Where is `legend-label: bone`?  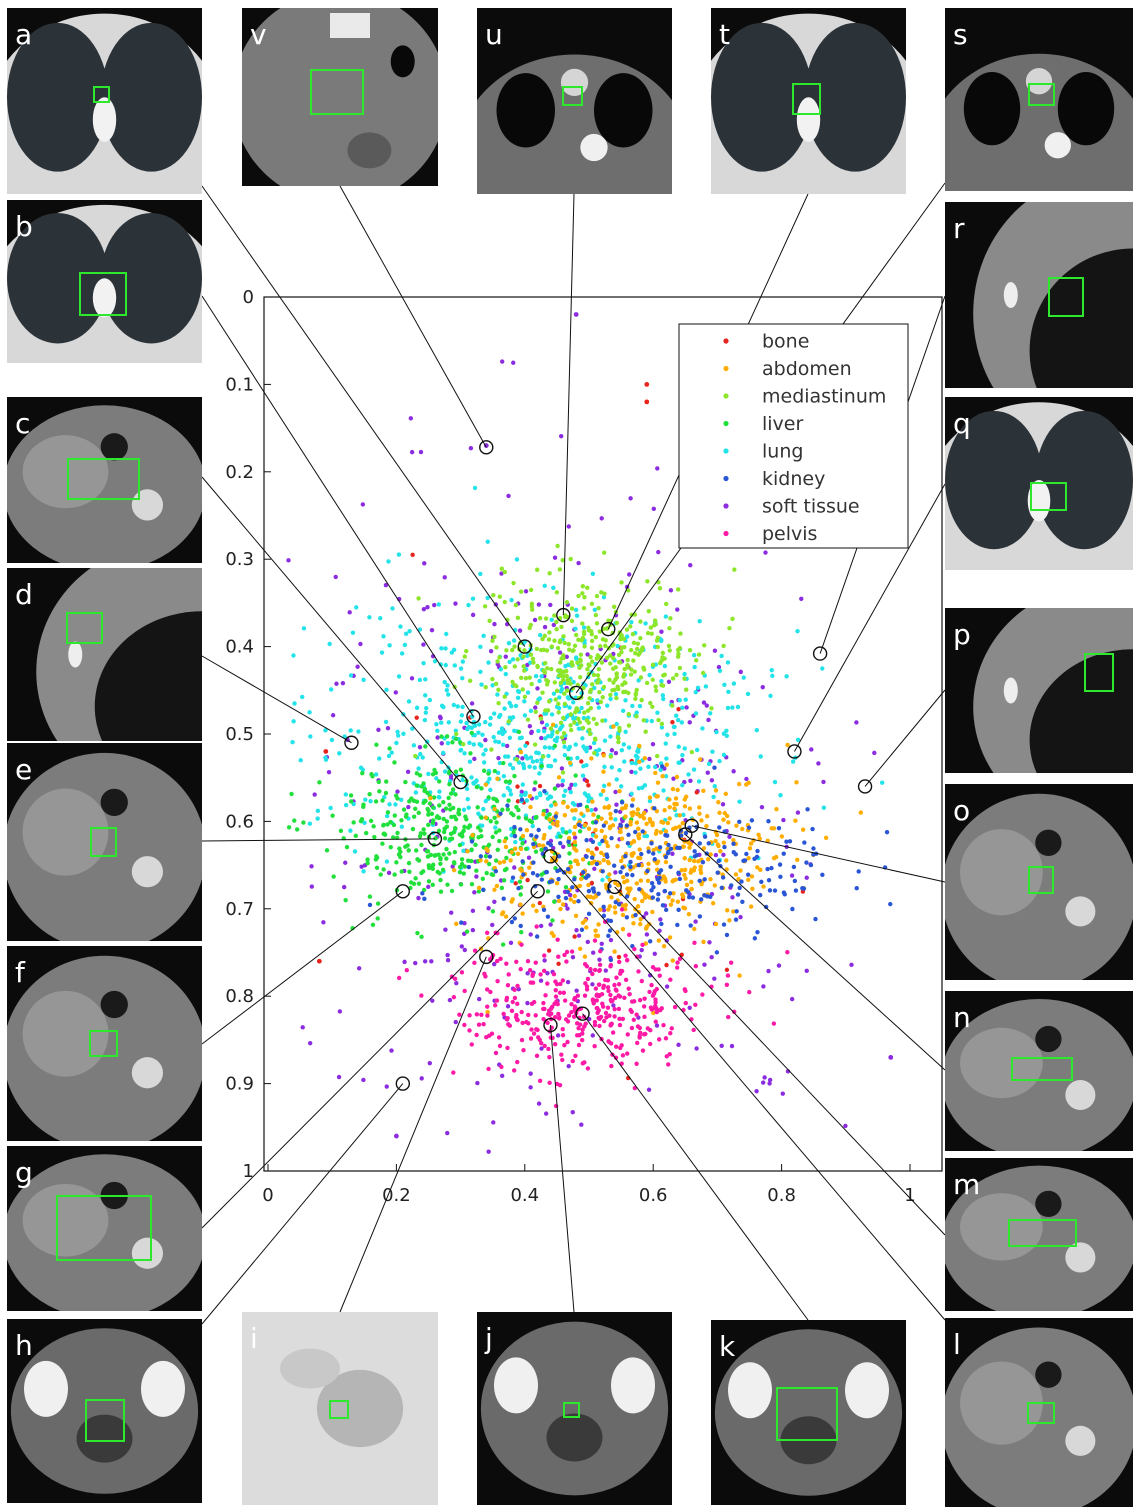 legend-label: bone is located at coordinates (785, 342).